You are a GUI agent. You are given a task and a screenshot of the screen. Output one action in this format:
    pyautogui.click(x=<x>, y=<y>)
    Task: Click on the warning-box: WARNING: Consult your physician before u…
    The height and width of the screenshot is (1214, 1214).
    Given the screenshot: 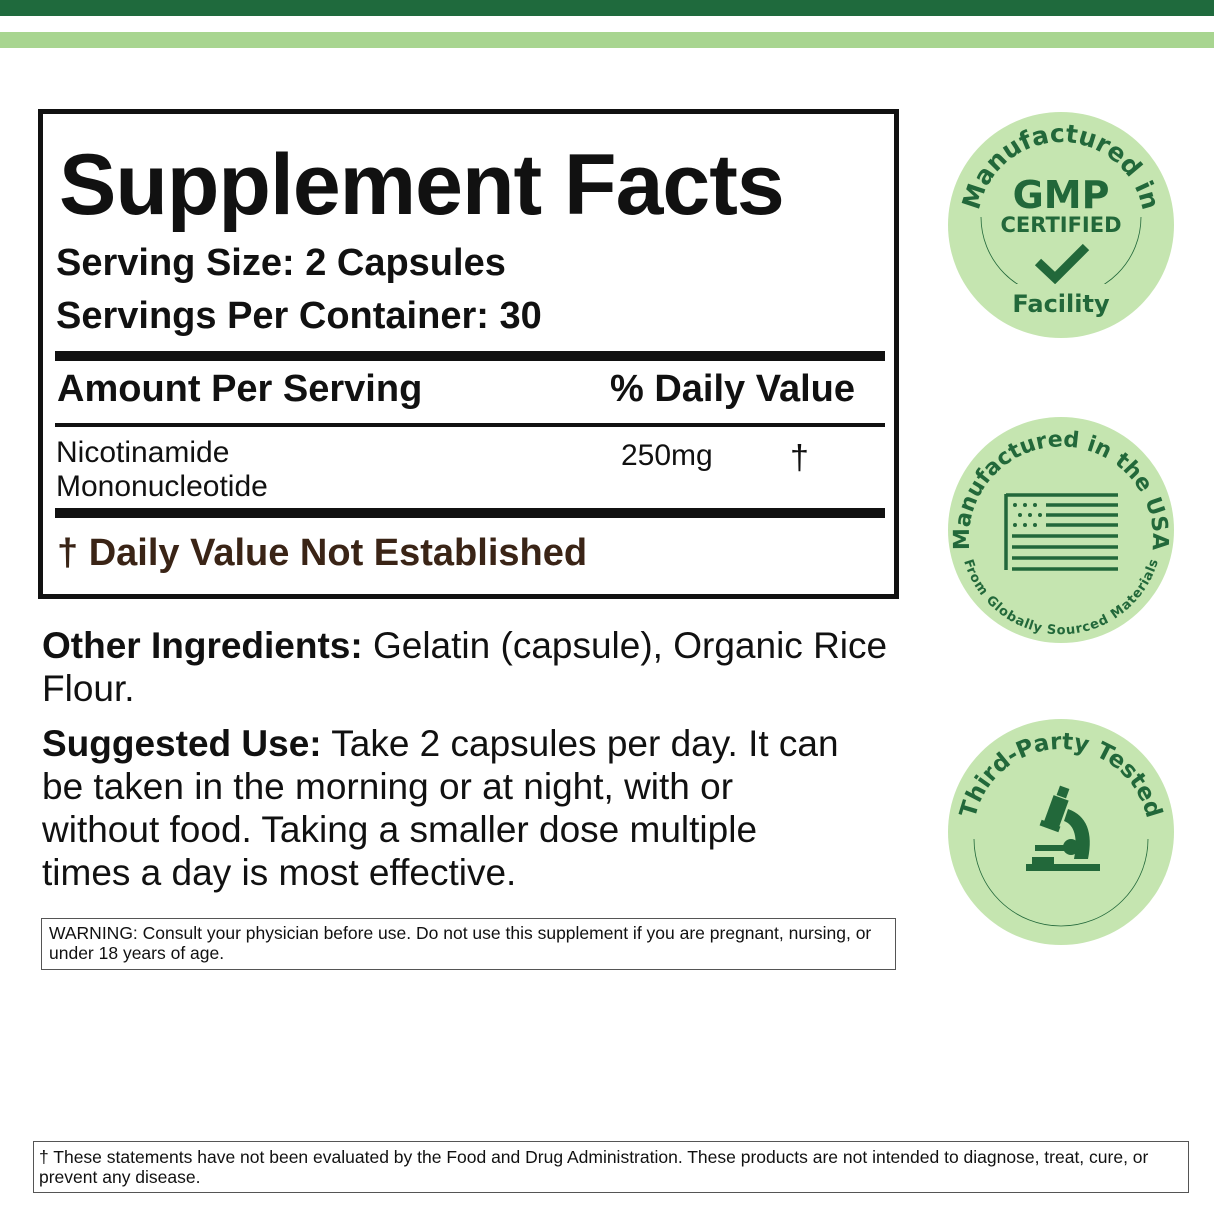 What is the action you would take?
    pyautogui.click(x=468, y=944)
    